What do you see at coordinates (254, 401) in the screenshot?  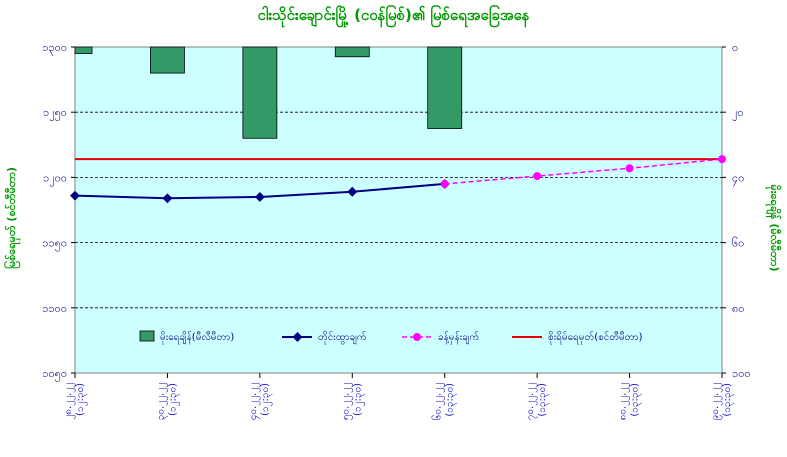 I see `x-tick-label-line: ၄၀.၂၂.၂၂` at bounding box center [254, 401].